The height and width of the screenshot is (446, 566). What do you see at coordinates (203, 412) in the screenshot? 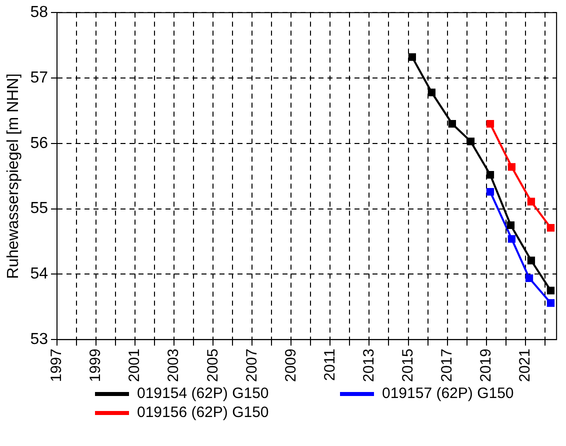
I see `legend-label: 019156 (62P) G150` at bounding box center [203, 412].